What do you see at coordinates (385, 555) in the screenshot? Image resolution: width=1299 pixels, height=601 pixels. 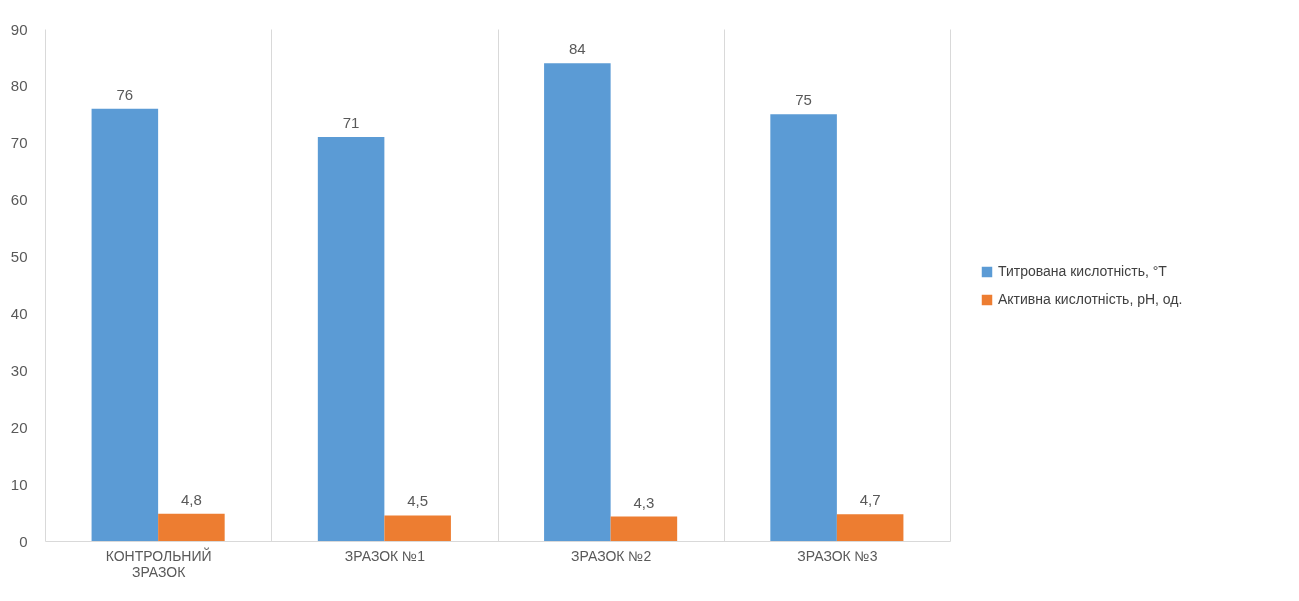 I see `x-tick-label: ЗРАЗОК №1` at bounding box center [385, 555].